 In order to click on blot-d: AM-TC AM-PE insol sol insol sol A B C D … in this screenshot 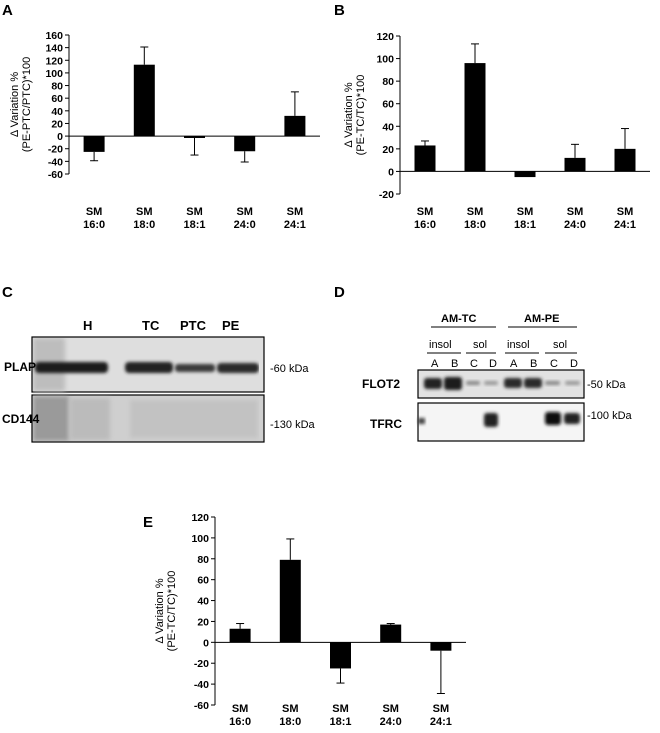, I will do `click(497, 377)`.